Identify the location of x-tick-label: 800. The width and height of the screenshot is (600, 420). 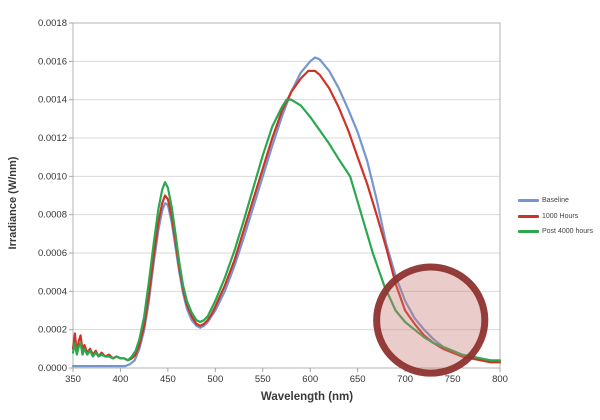
(500, 379).